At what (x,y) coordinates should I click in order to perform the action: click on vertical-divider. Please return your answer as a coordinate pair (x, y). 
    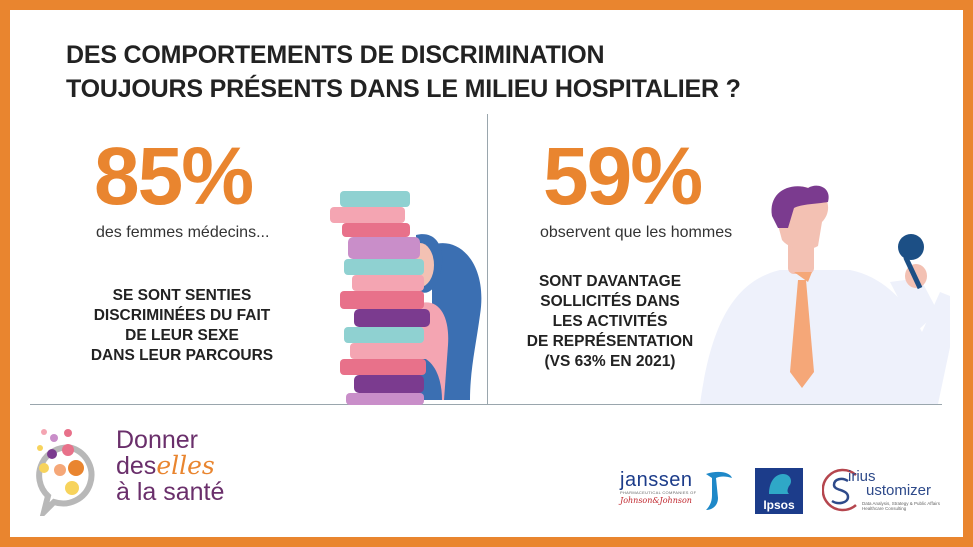
    Looking at the image, I should click on (487, 259).